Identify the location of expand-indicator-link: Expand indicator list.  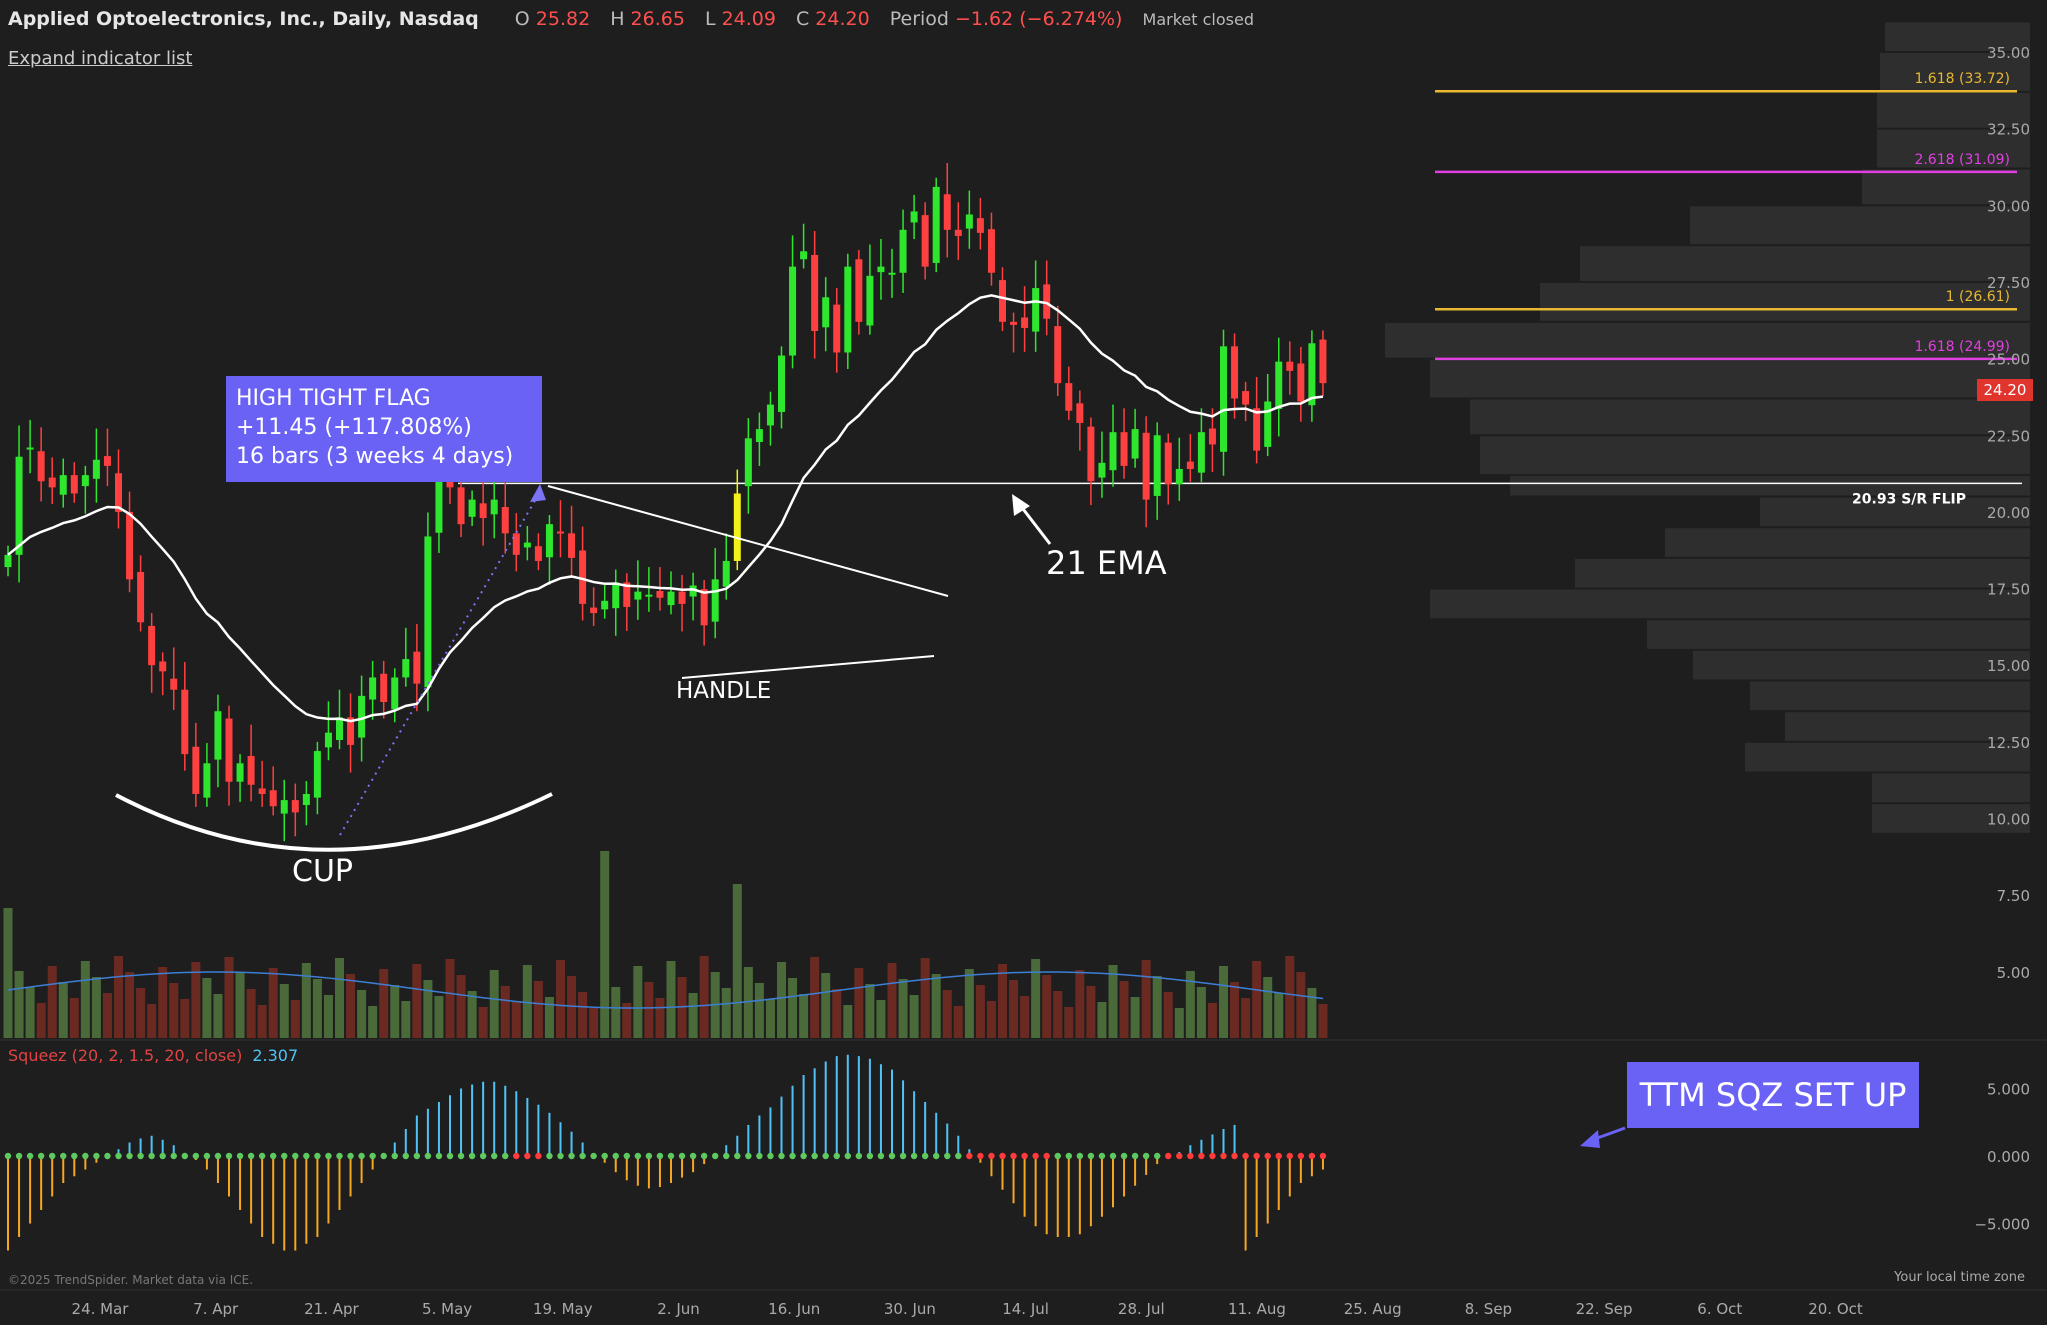
(100, 58).